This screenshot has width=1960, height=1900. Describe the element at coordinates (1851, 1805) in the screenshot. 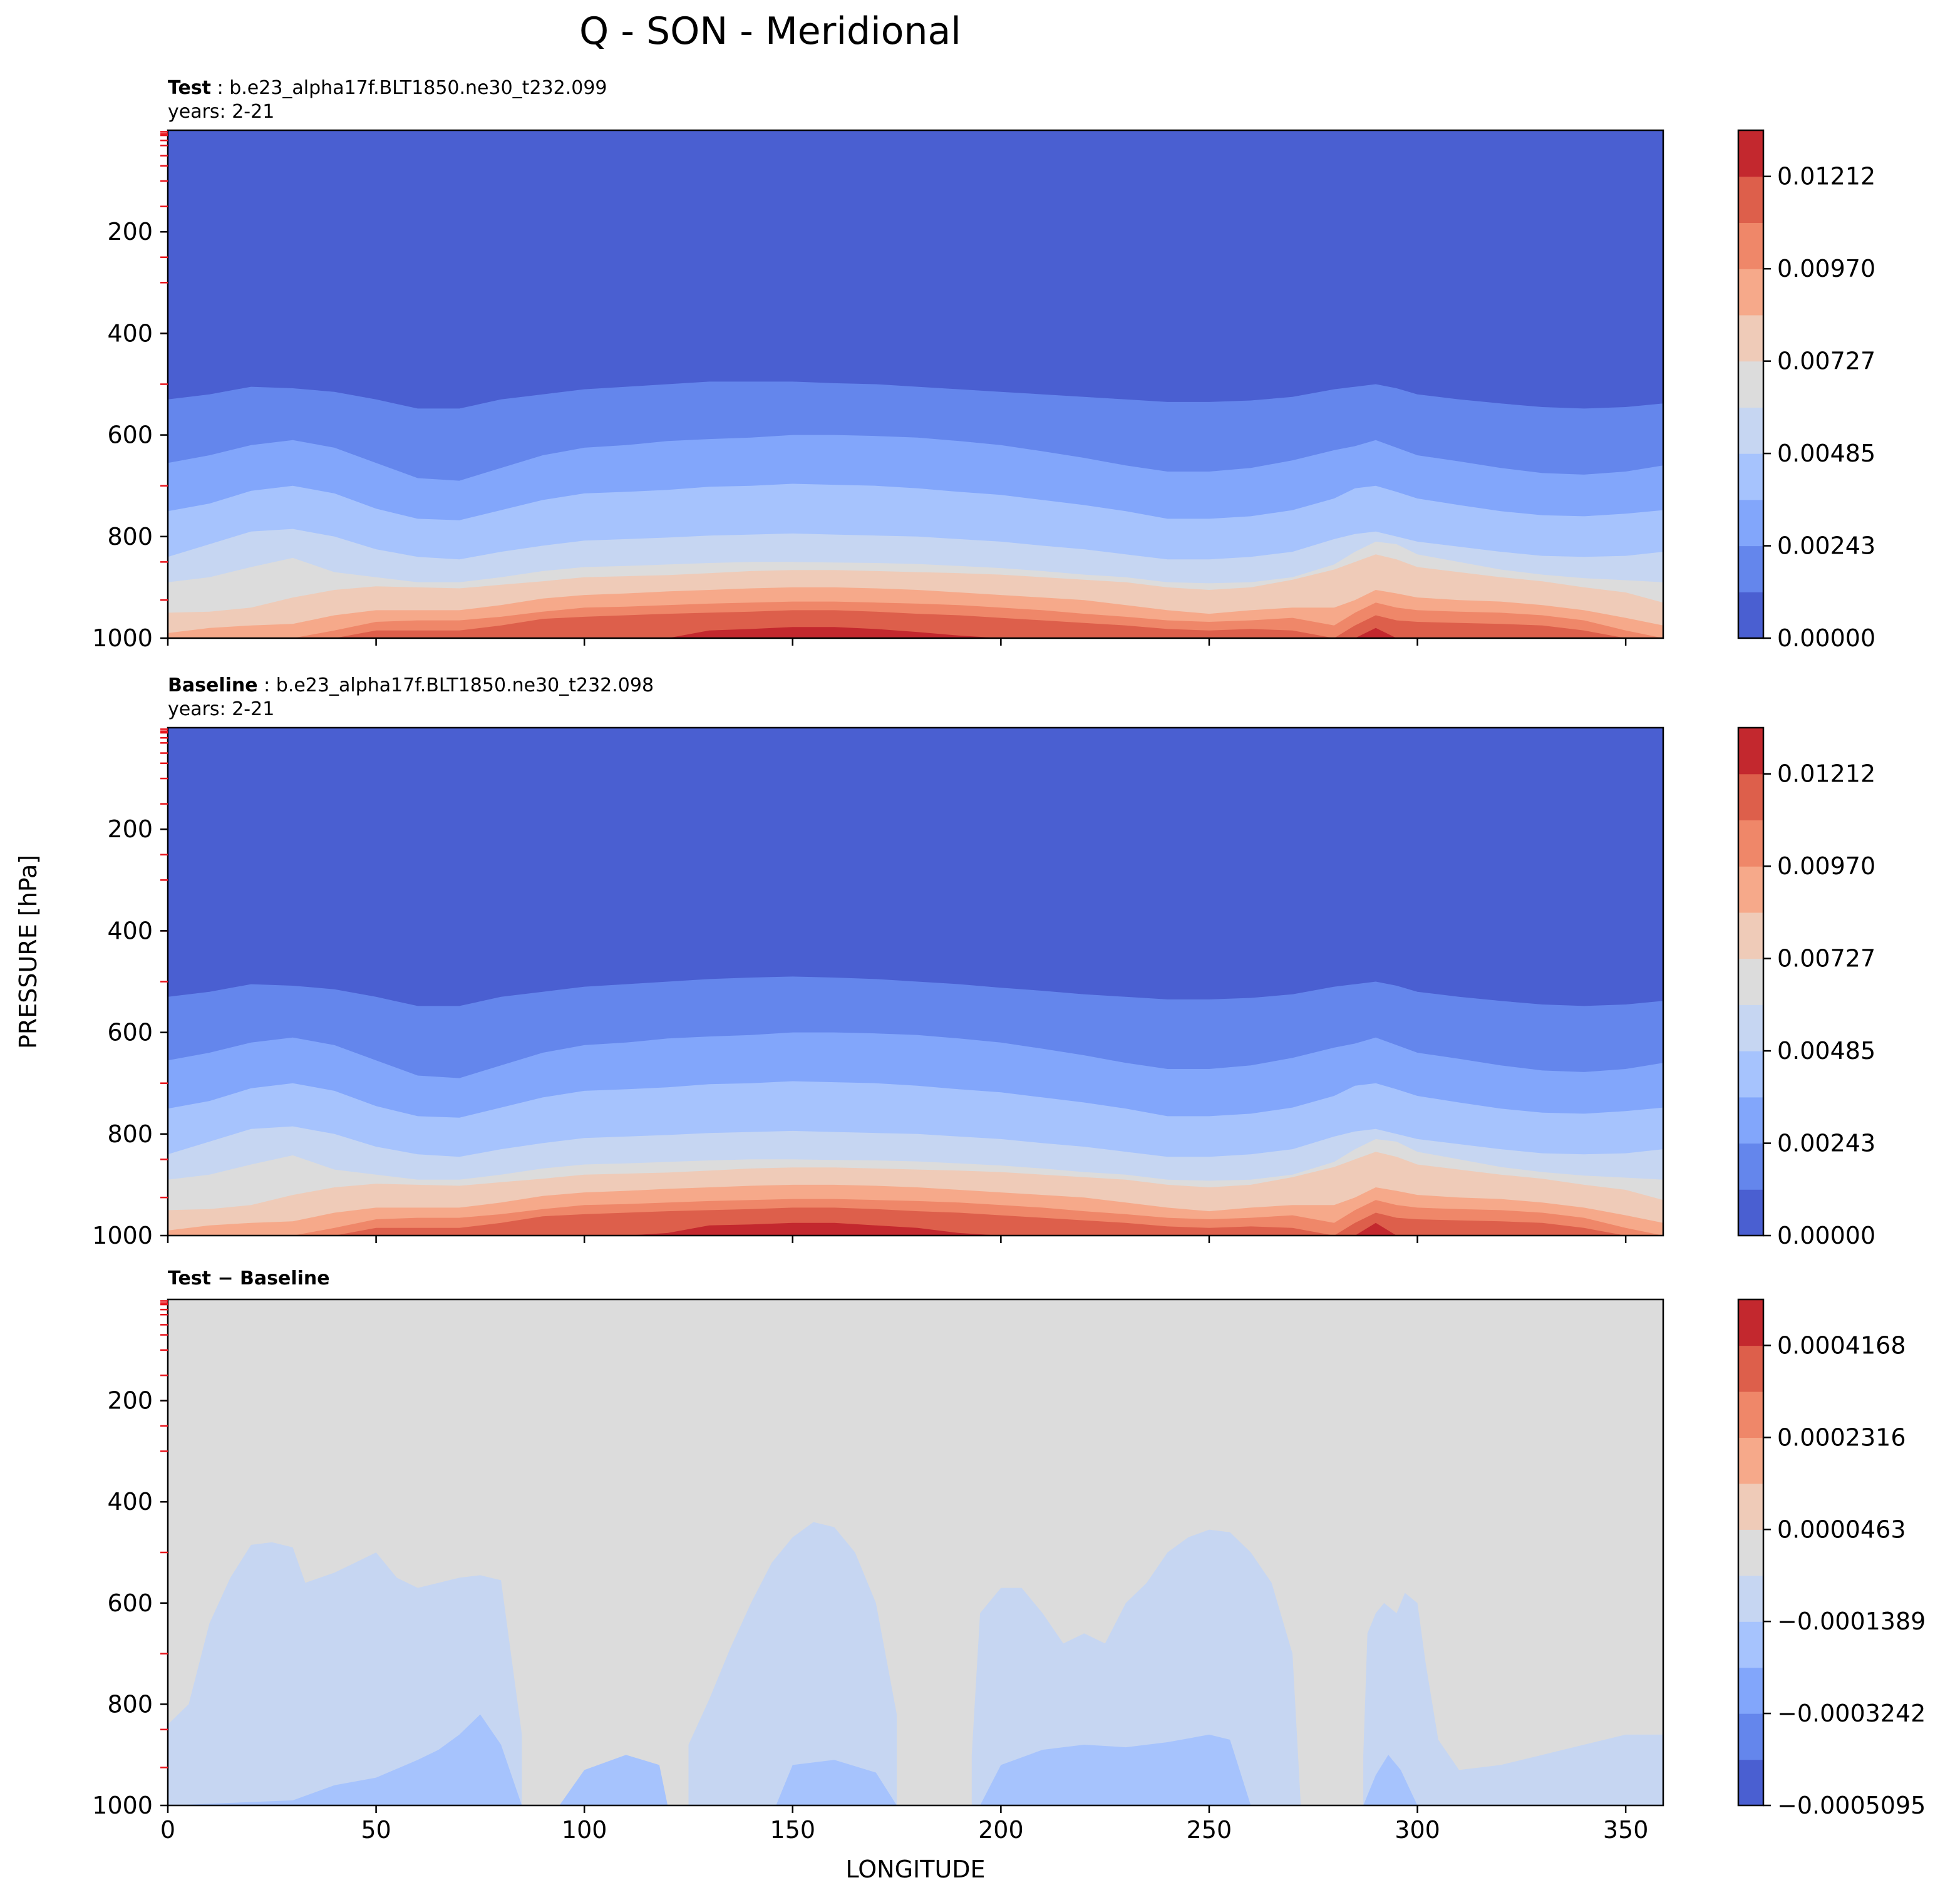

I see `colorbar-tick-label: −0.0005095` at that location.